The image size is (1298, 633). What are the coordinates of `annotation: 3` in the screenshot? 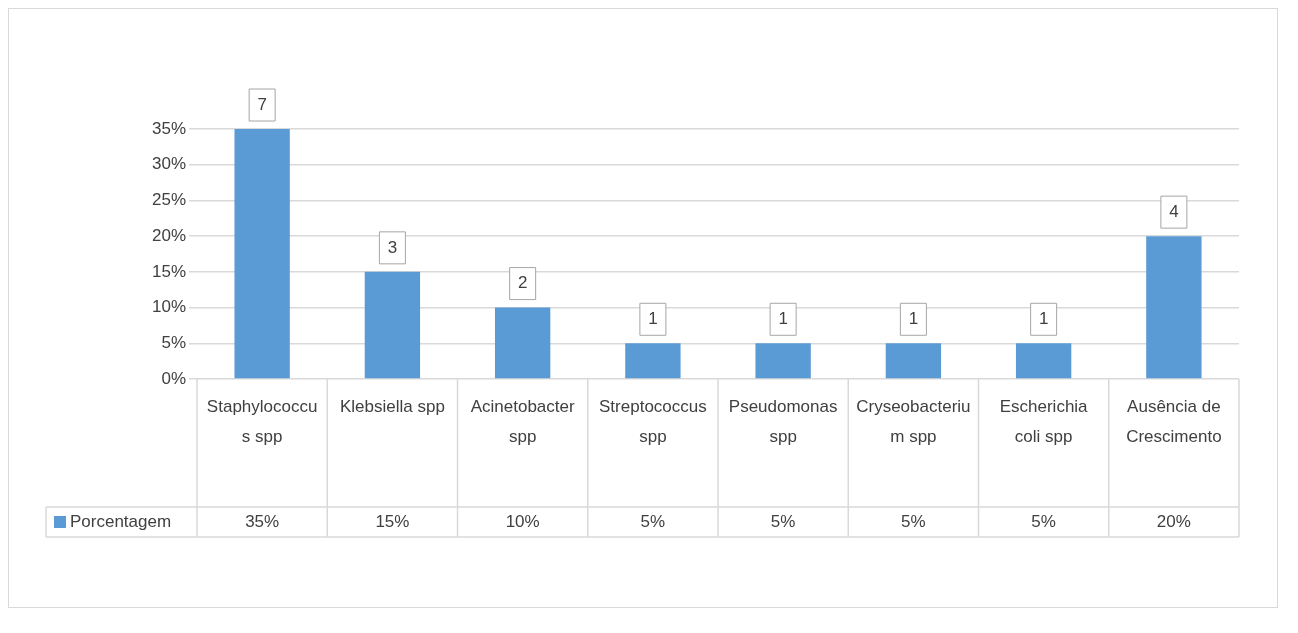 It's located at (392, 247).